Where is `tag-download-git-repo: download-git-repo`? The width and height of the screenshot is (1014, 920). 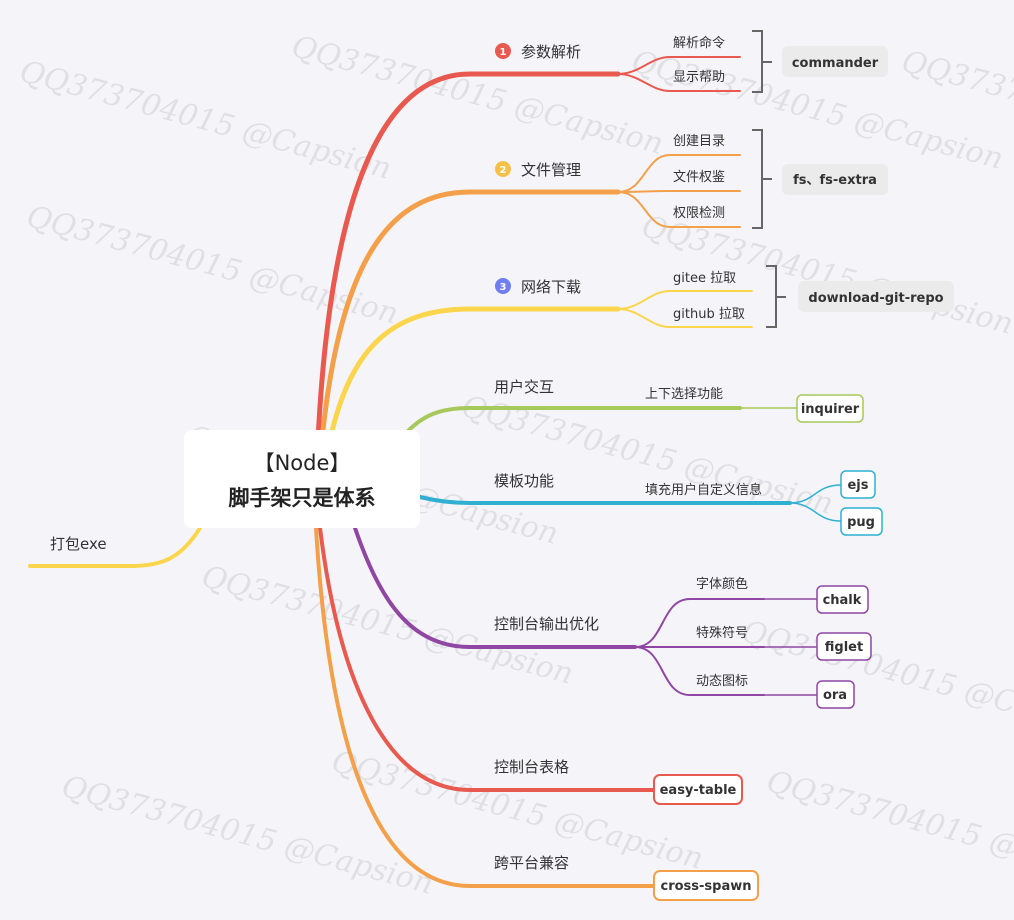
tag-download-git-repo: download-git-repo is located at coordinates (876, 296).